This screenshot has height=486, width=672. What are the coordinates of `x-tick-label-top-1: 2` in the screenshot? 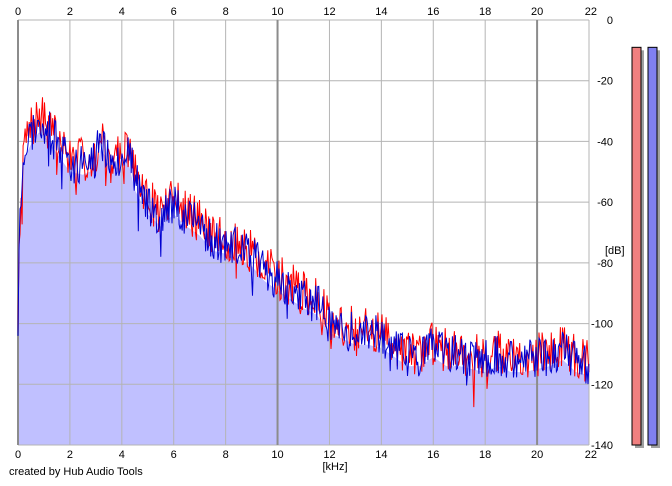 It's located at (70, 12).